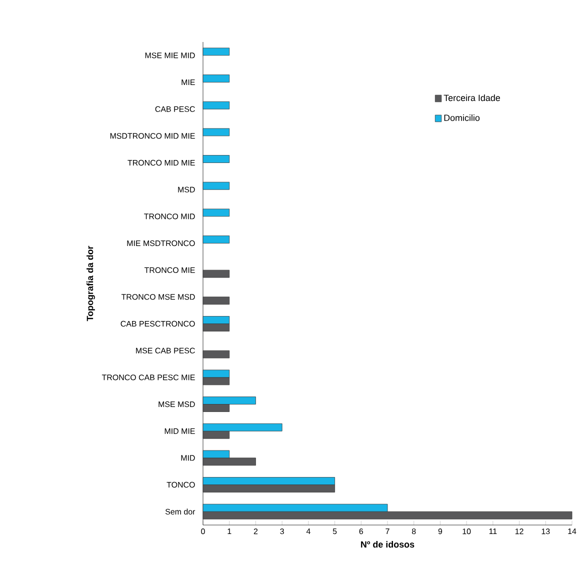 Image resolution: width=580 pixels, height=583 pixels. What do you see at coordinates (387, 544) in the screenshot?
I see `x-axis-title: Nº de idosos` at bounding box center [387, 544].